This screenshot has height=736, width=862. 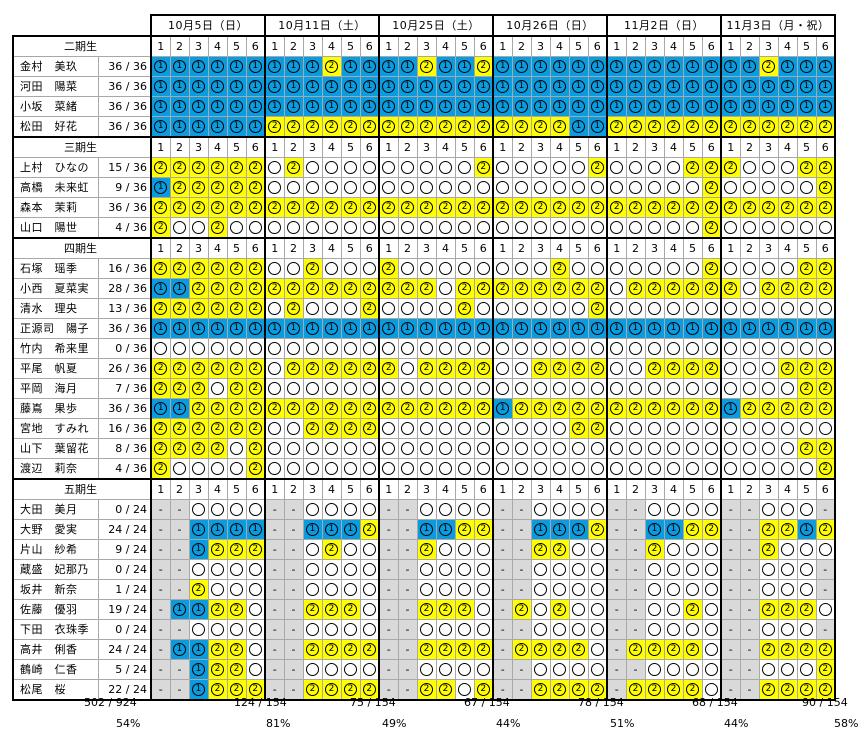 What do you see at coordinates (124, 388) in the screenshot?
I see `student-score: 7 / 36` at bounding box center [124, 388].